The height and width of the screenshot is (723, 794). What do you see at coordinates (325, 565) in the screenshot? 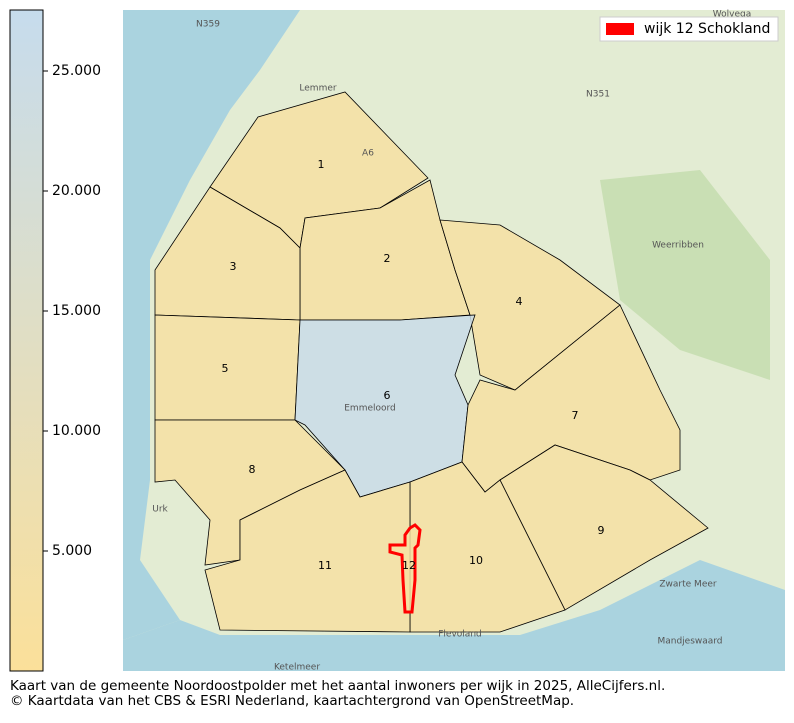
I see `district-label: 11` at bounding box center [325, 565].